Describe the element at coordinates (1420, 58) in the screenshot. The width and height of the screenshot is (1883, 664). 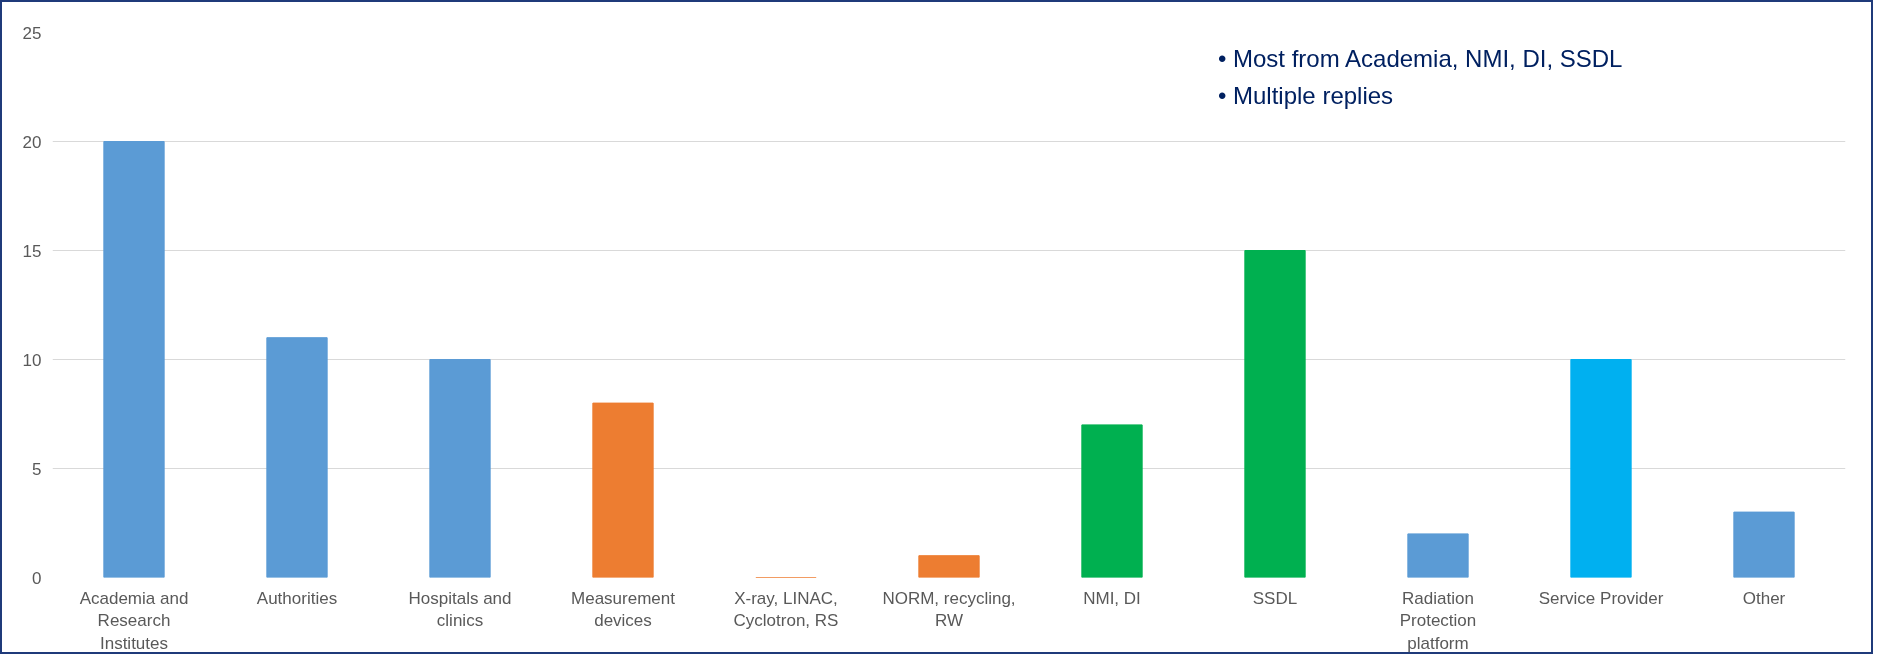
I see `annotation: • Most from Academia, NMI, DI, SSDL` at that location.